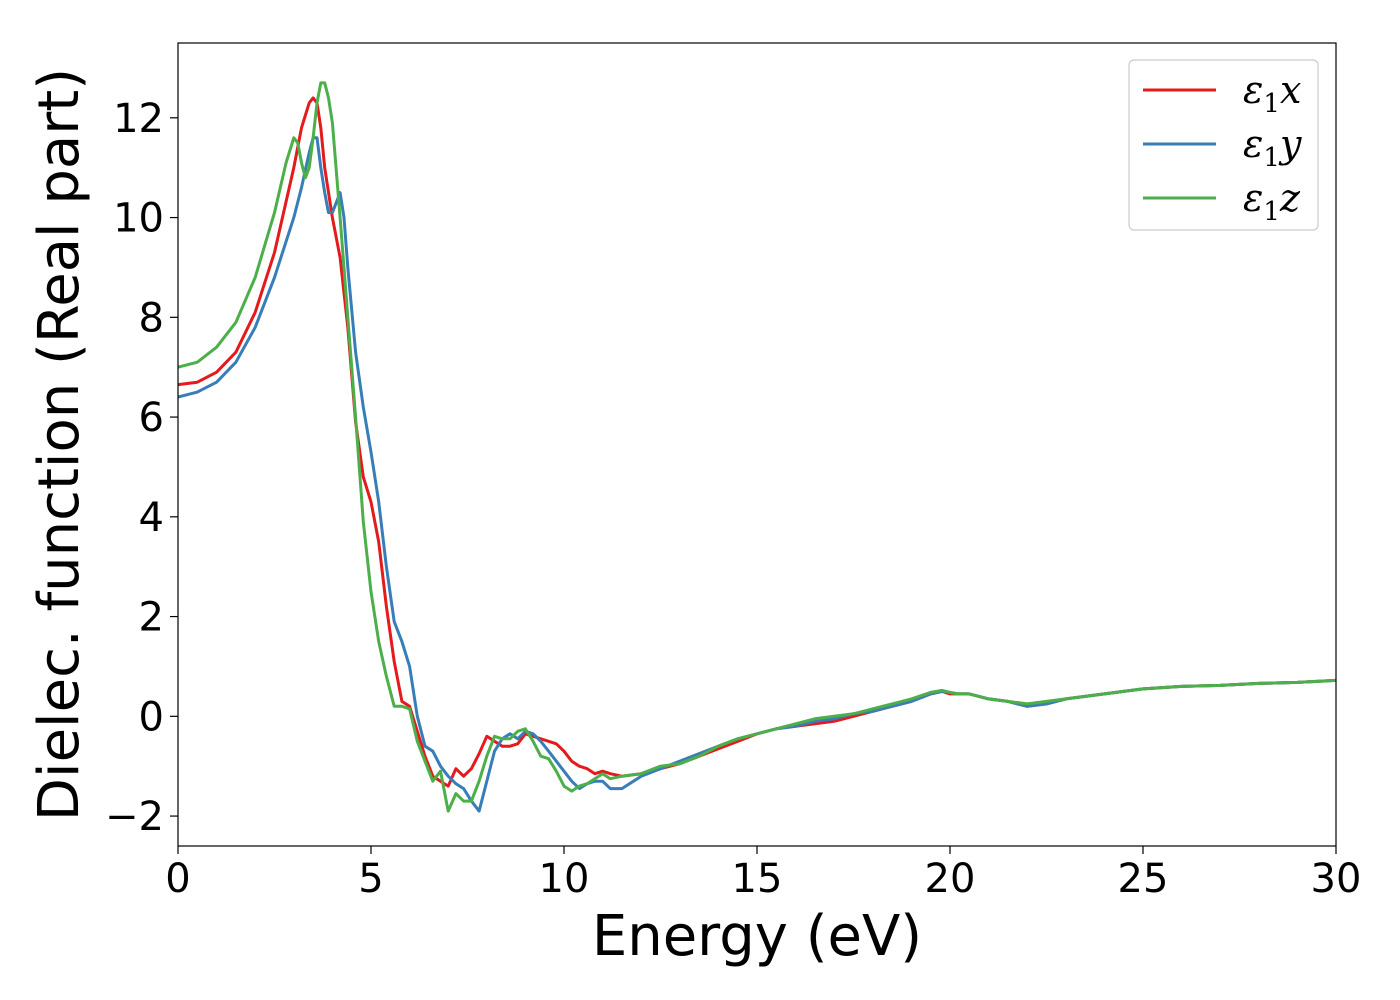 This screenshot has height=1000, width=1400. I want to click on y-axis-title: Dielec. function (Real part), so click(59, 444).